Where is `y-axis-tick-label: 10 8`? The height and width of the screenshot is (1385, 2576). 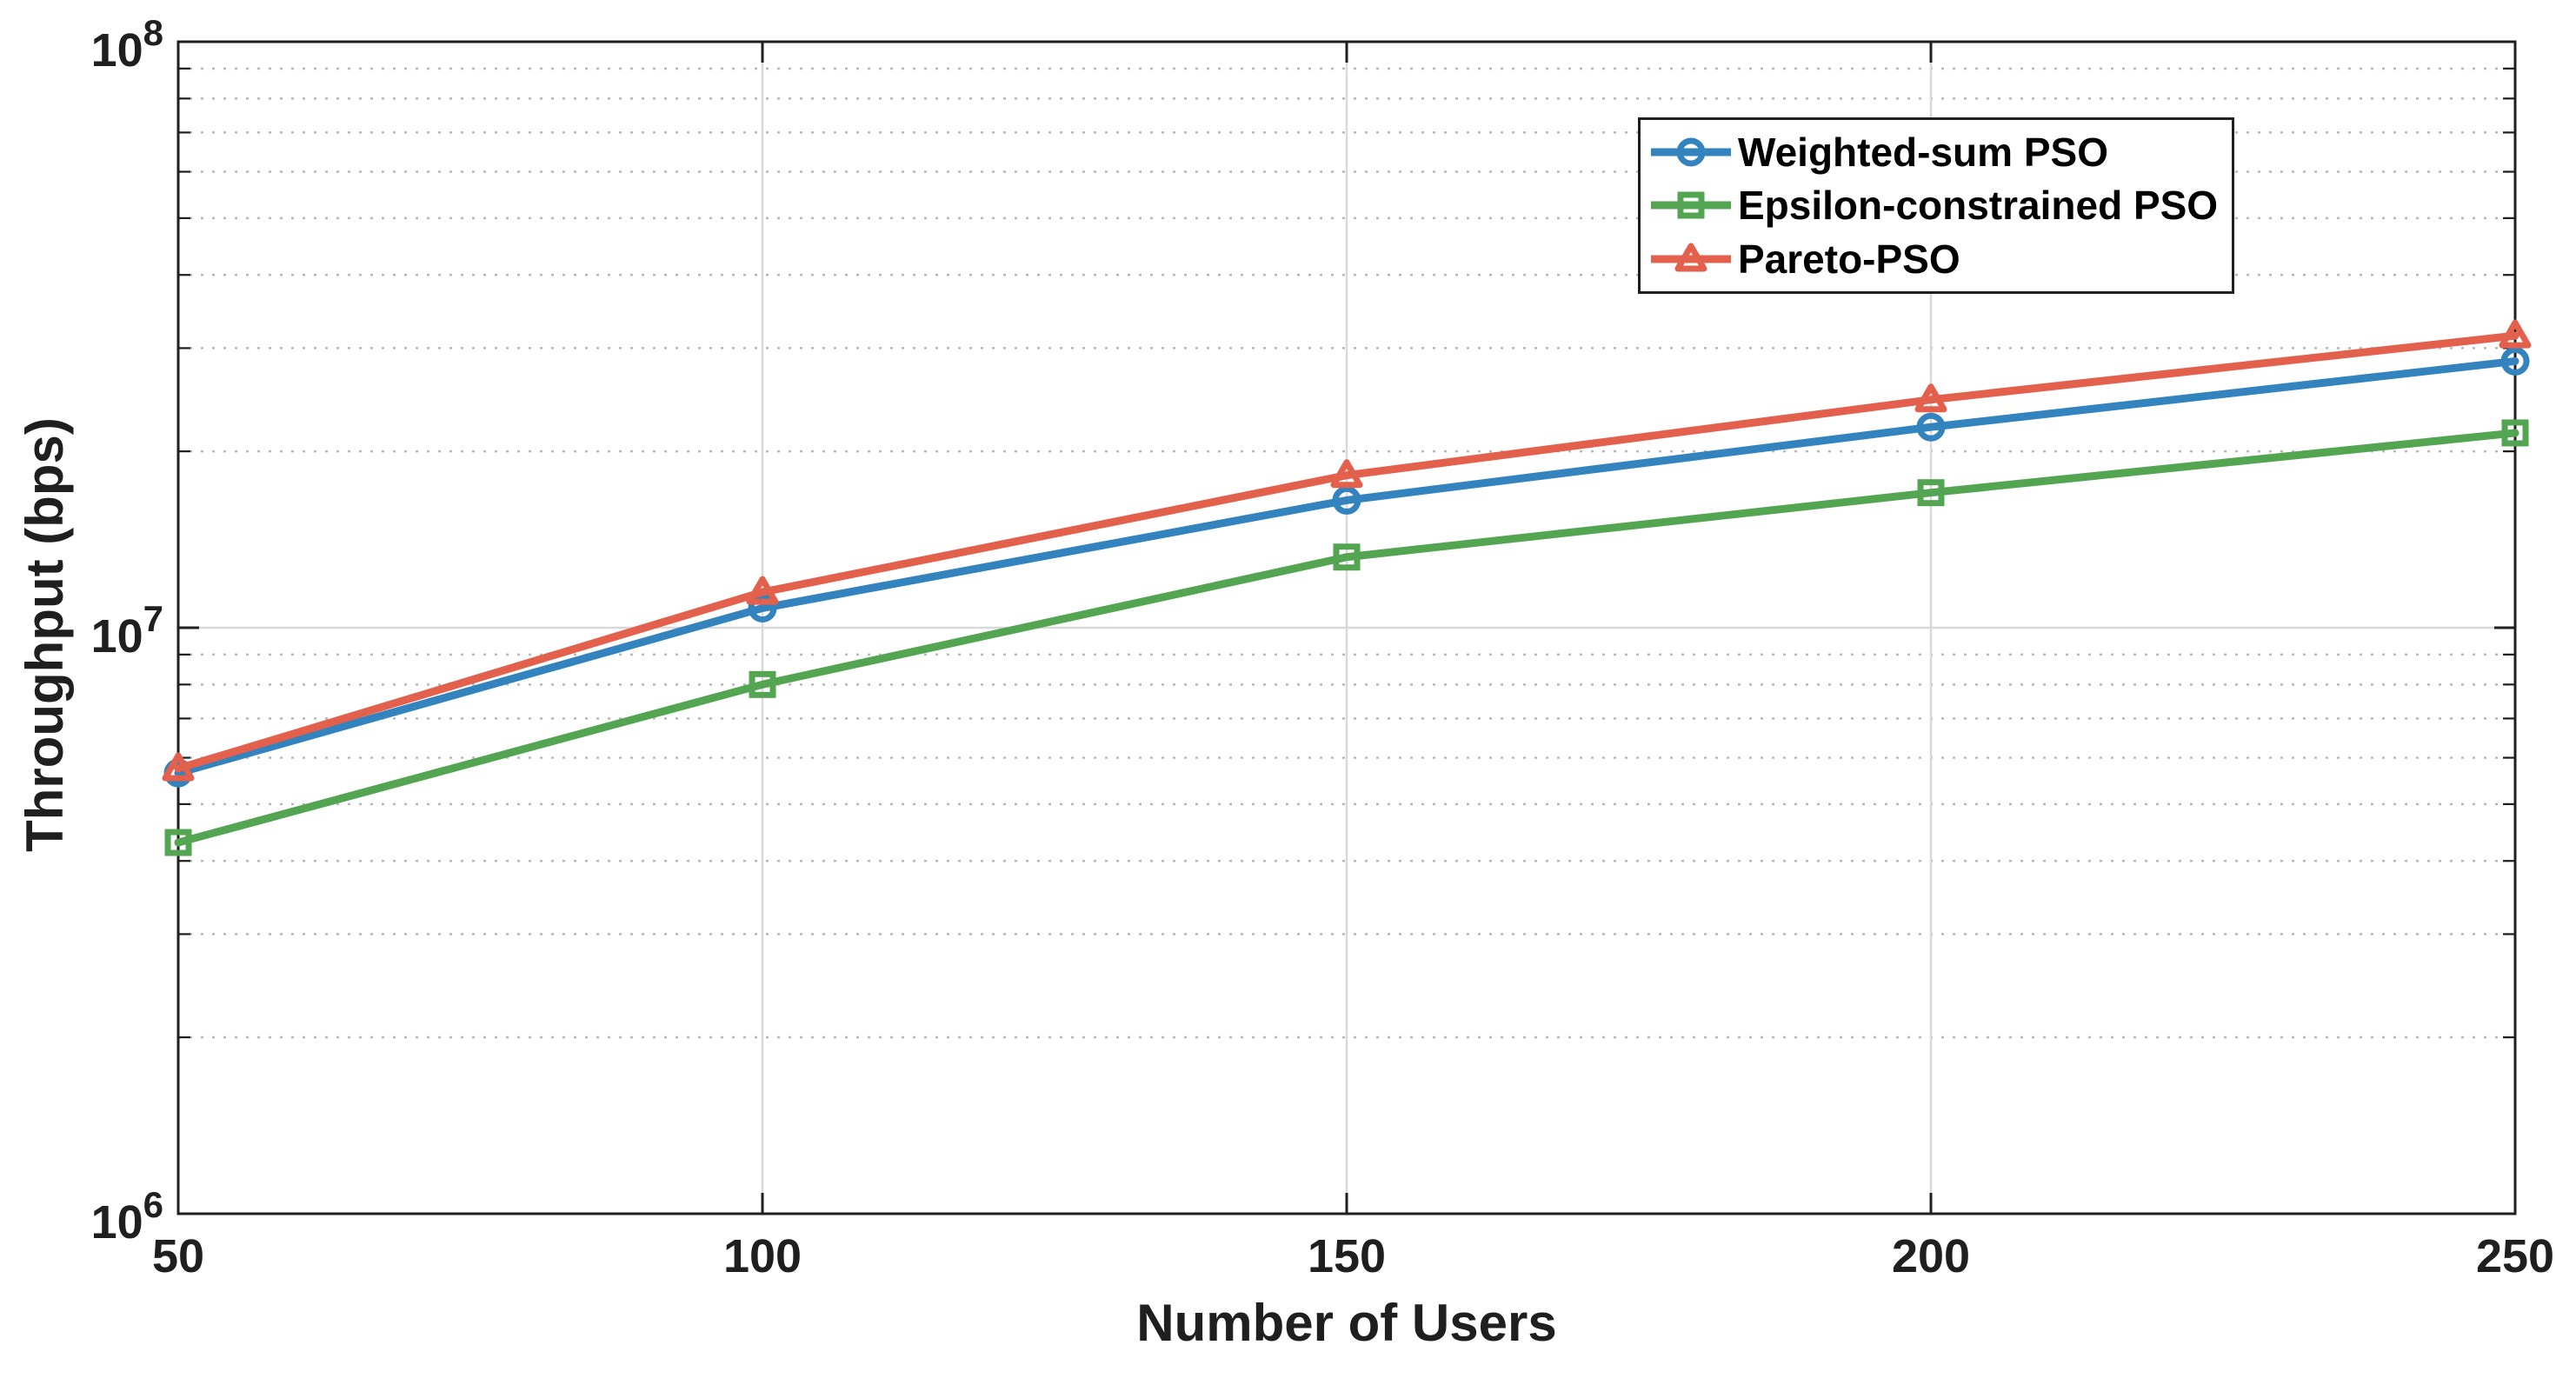
y-axis-tick-label: 10 8 is located at coordinates (126, 46).